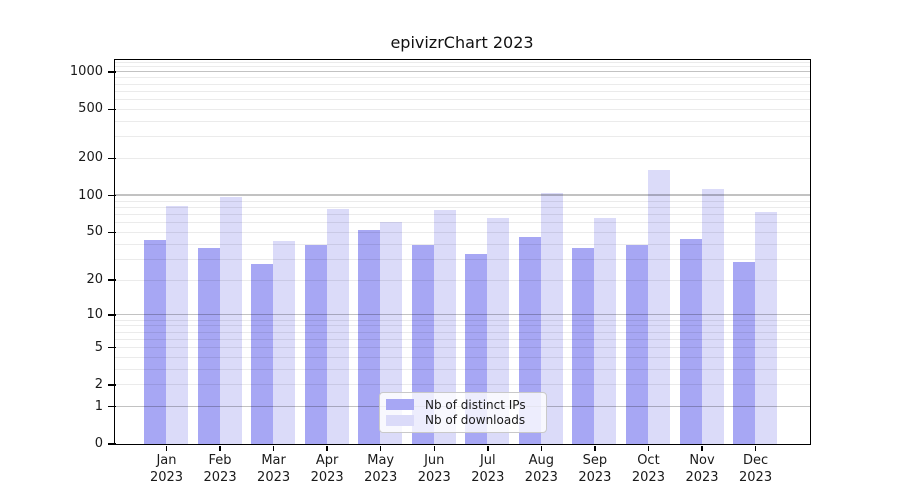 The width and height of the screenshot is (900, 500). What do you see at coordinates (262, 354) in the screenshot?
I see `bar-distinct-ips-mar` at bounding box center [262, 354].